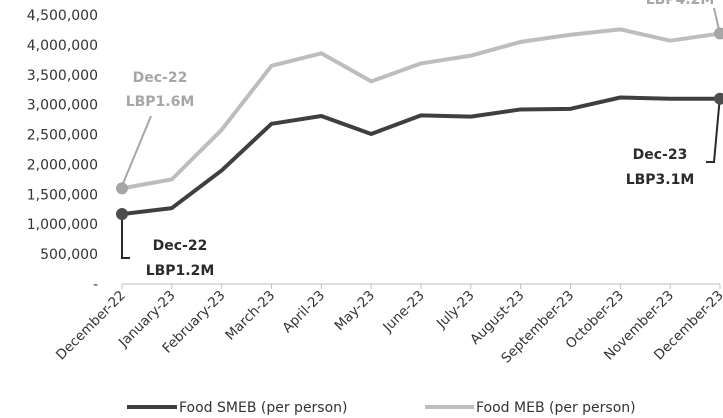 This screenshot has height=418, width=723. Describe the element at coordinates (455, 310) in the screenshot. I see `x-tick-label: July-23` at that location.